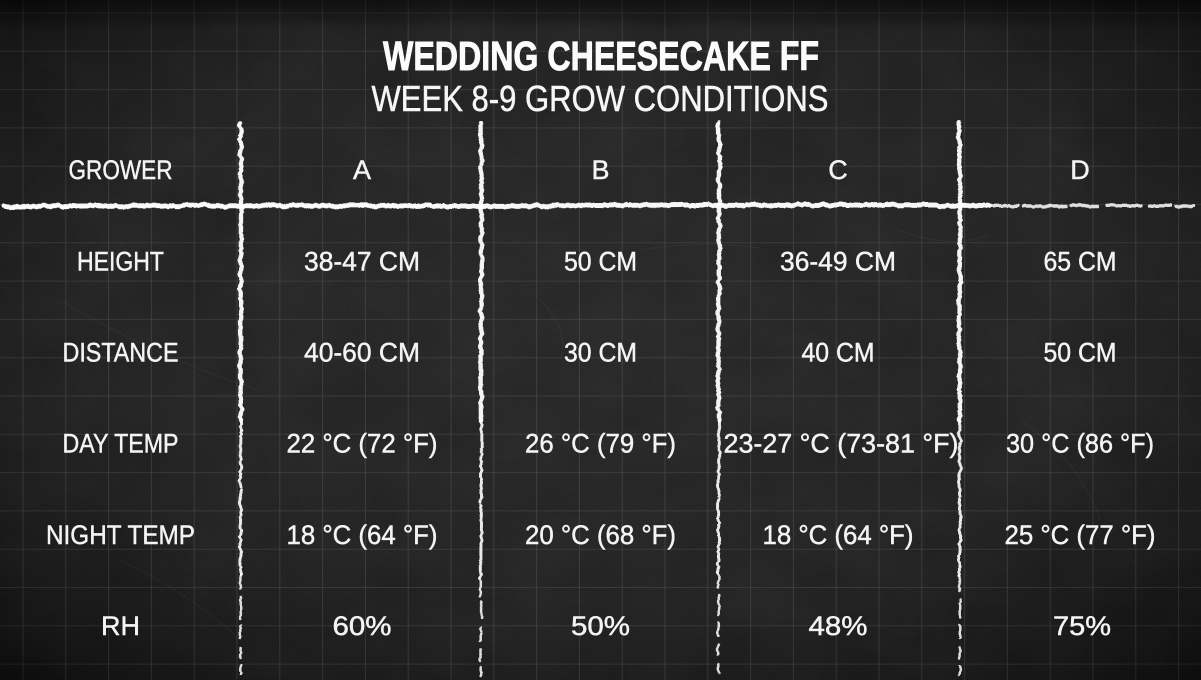  I want to click on svg-text: WEEK 8-9 GROW CONDITIONS, so click(600, 98).